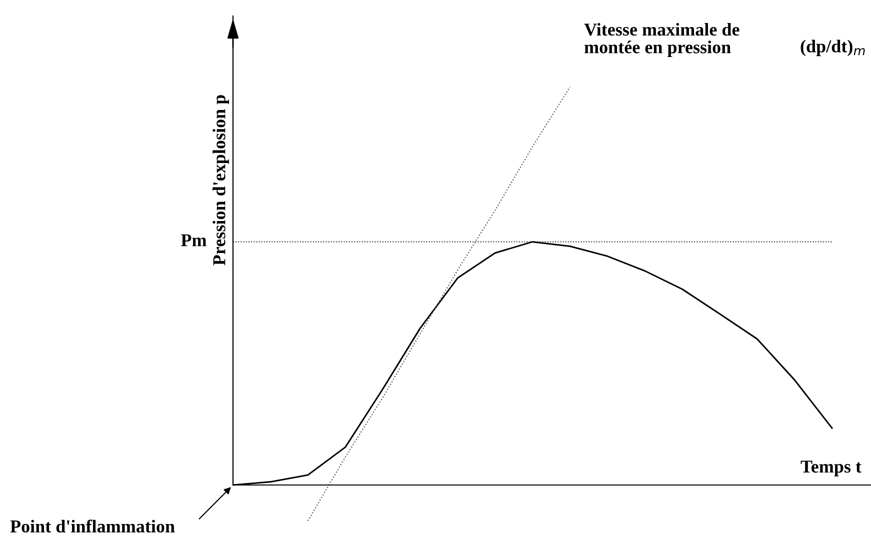  Describe the element at coordinates (193, 240) in the screenshot. I see `ref-line-label: Pm` at that location.